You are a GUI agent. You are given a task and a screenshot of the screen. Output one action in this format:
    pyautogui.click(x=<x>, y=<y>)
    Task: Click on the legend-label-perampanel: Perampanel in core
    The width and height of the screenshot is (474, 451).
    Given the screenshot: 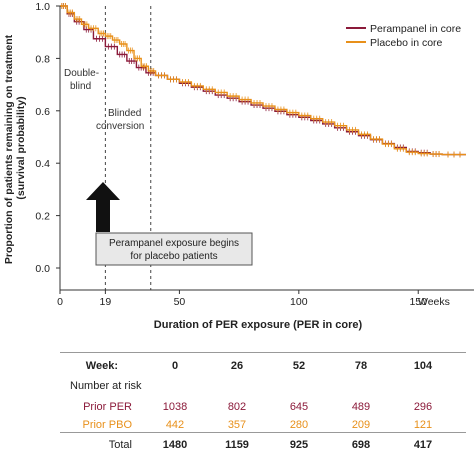 What is the action you would take?
    pyautogui.click(x=415, y=29)
    